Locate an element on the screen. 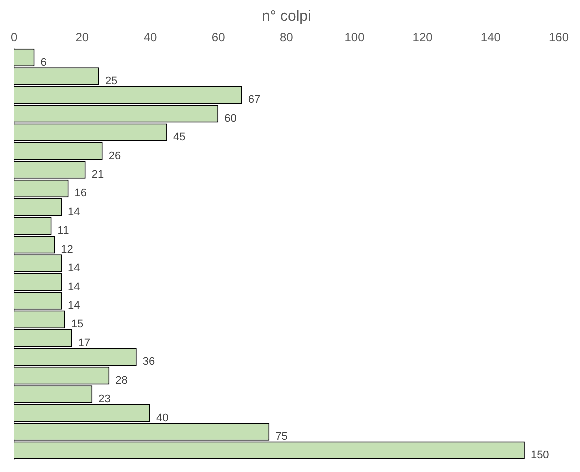 This screenshot has width=580, height=472. data-label: 15 is located at coordinates (77, 324).